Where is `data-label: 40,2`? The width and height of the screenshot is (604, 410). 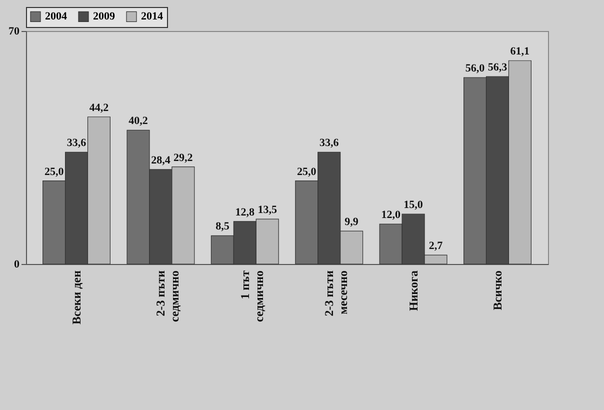 data-label: 40,2 is located at coordinates (138, 121).